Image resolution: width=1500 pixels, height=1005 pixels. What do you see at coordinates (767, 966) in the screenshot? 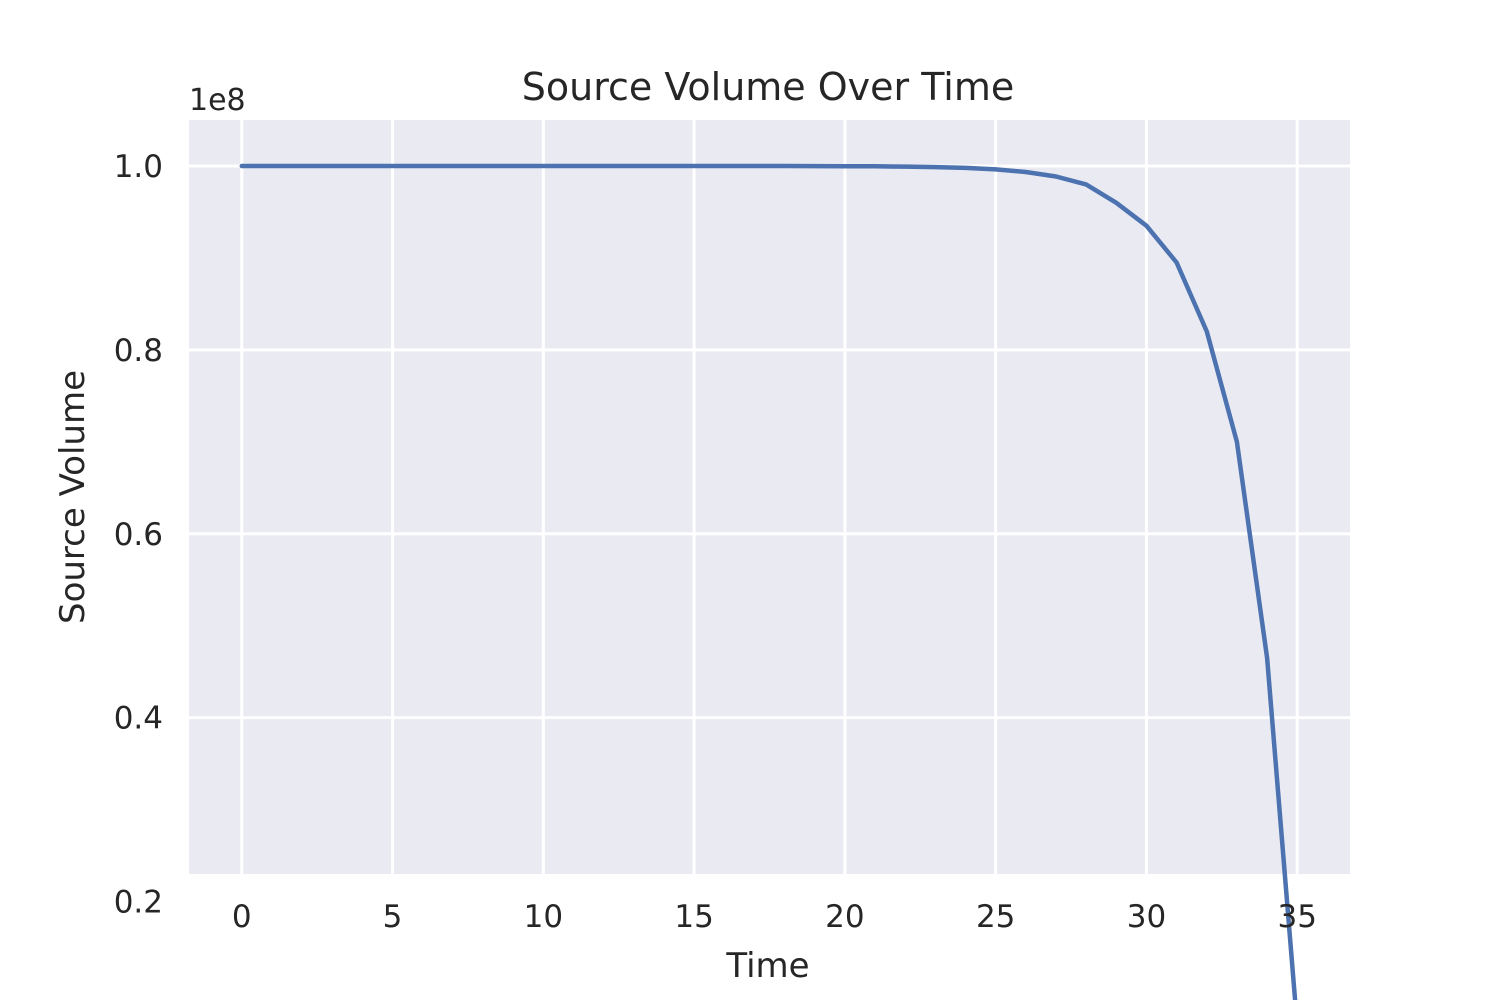
I see `x-axis-label: Time` at bounding box center [767, 966].